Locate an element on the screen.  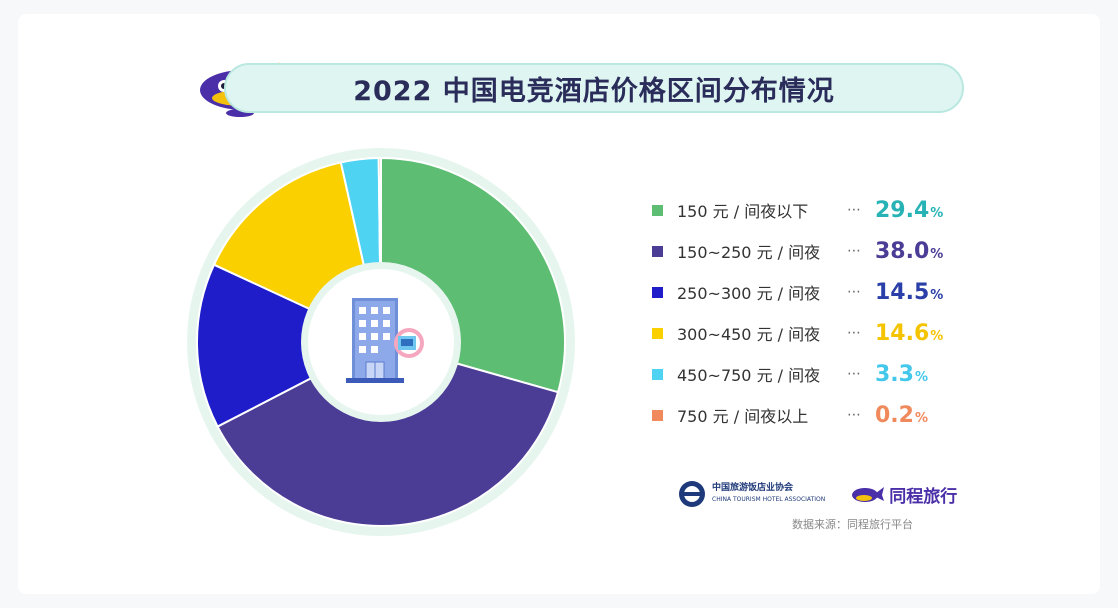
legend-item-1: 150 元 / 间夜以下 ⋯ 29.4% is located at coordinates (797, 210).